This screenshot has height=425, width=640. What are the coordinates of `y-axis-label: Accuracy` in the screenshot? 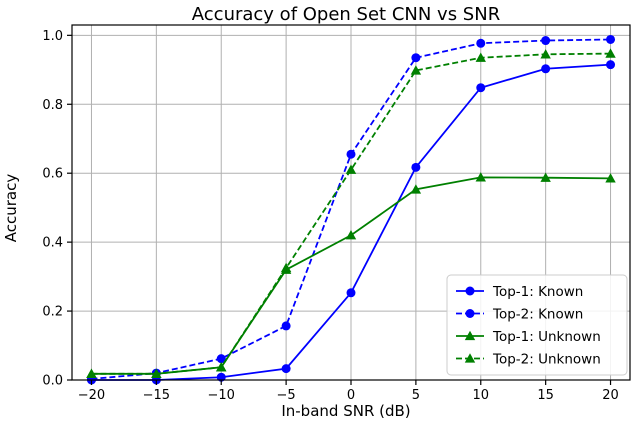 It's located at (11, 208).